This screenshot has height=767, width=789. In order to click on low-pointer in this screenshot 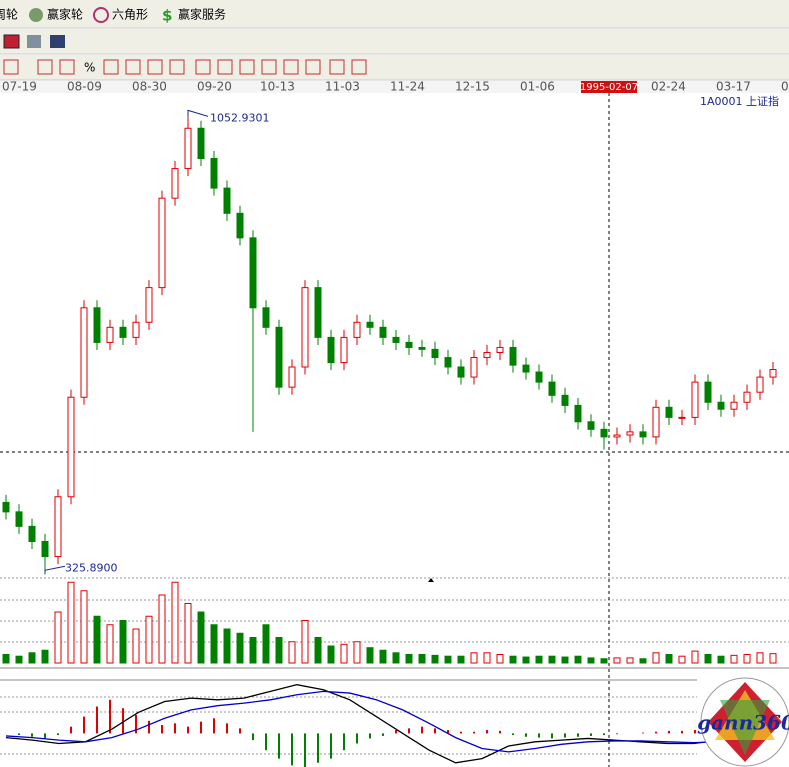, I will do `click(55, 570)`.